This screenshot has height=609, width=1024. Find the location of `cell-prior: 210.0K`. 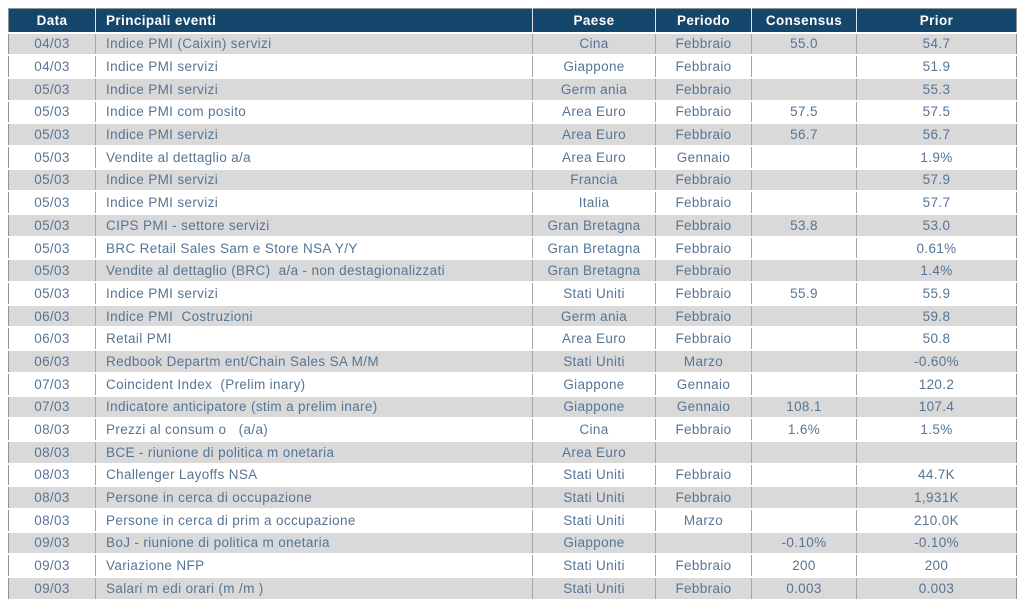

cell-prior: 210.0K is located at coordinates (936, 520).